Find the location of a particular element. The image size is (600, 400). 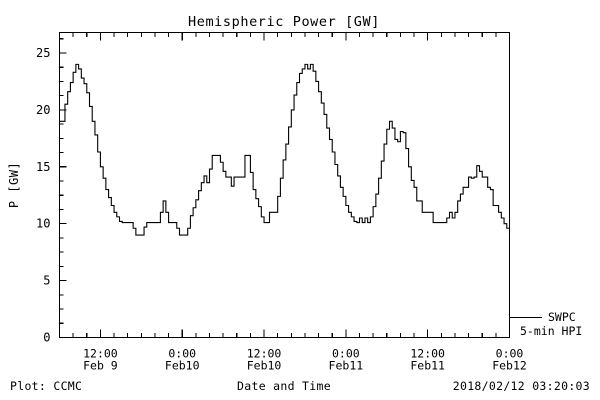

x-axis-title: Date and Time is located at coordinates (284, 386).